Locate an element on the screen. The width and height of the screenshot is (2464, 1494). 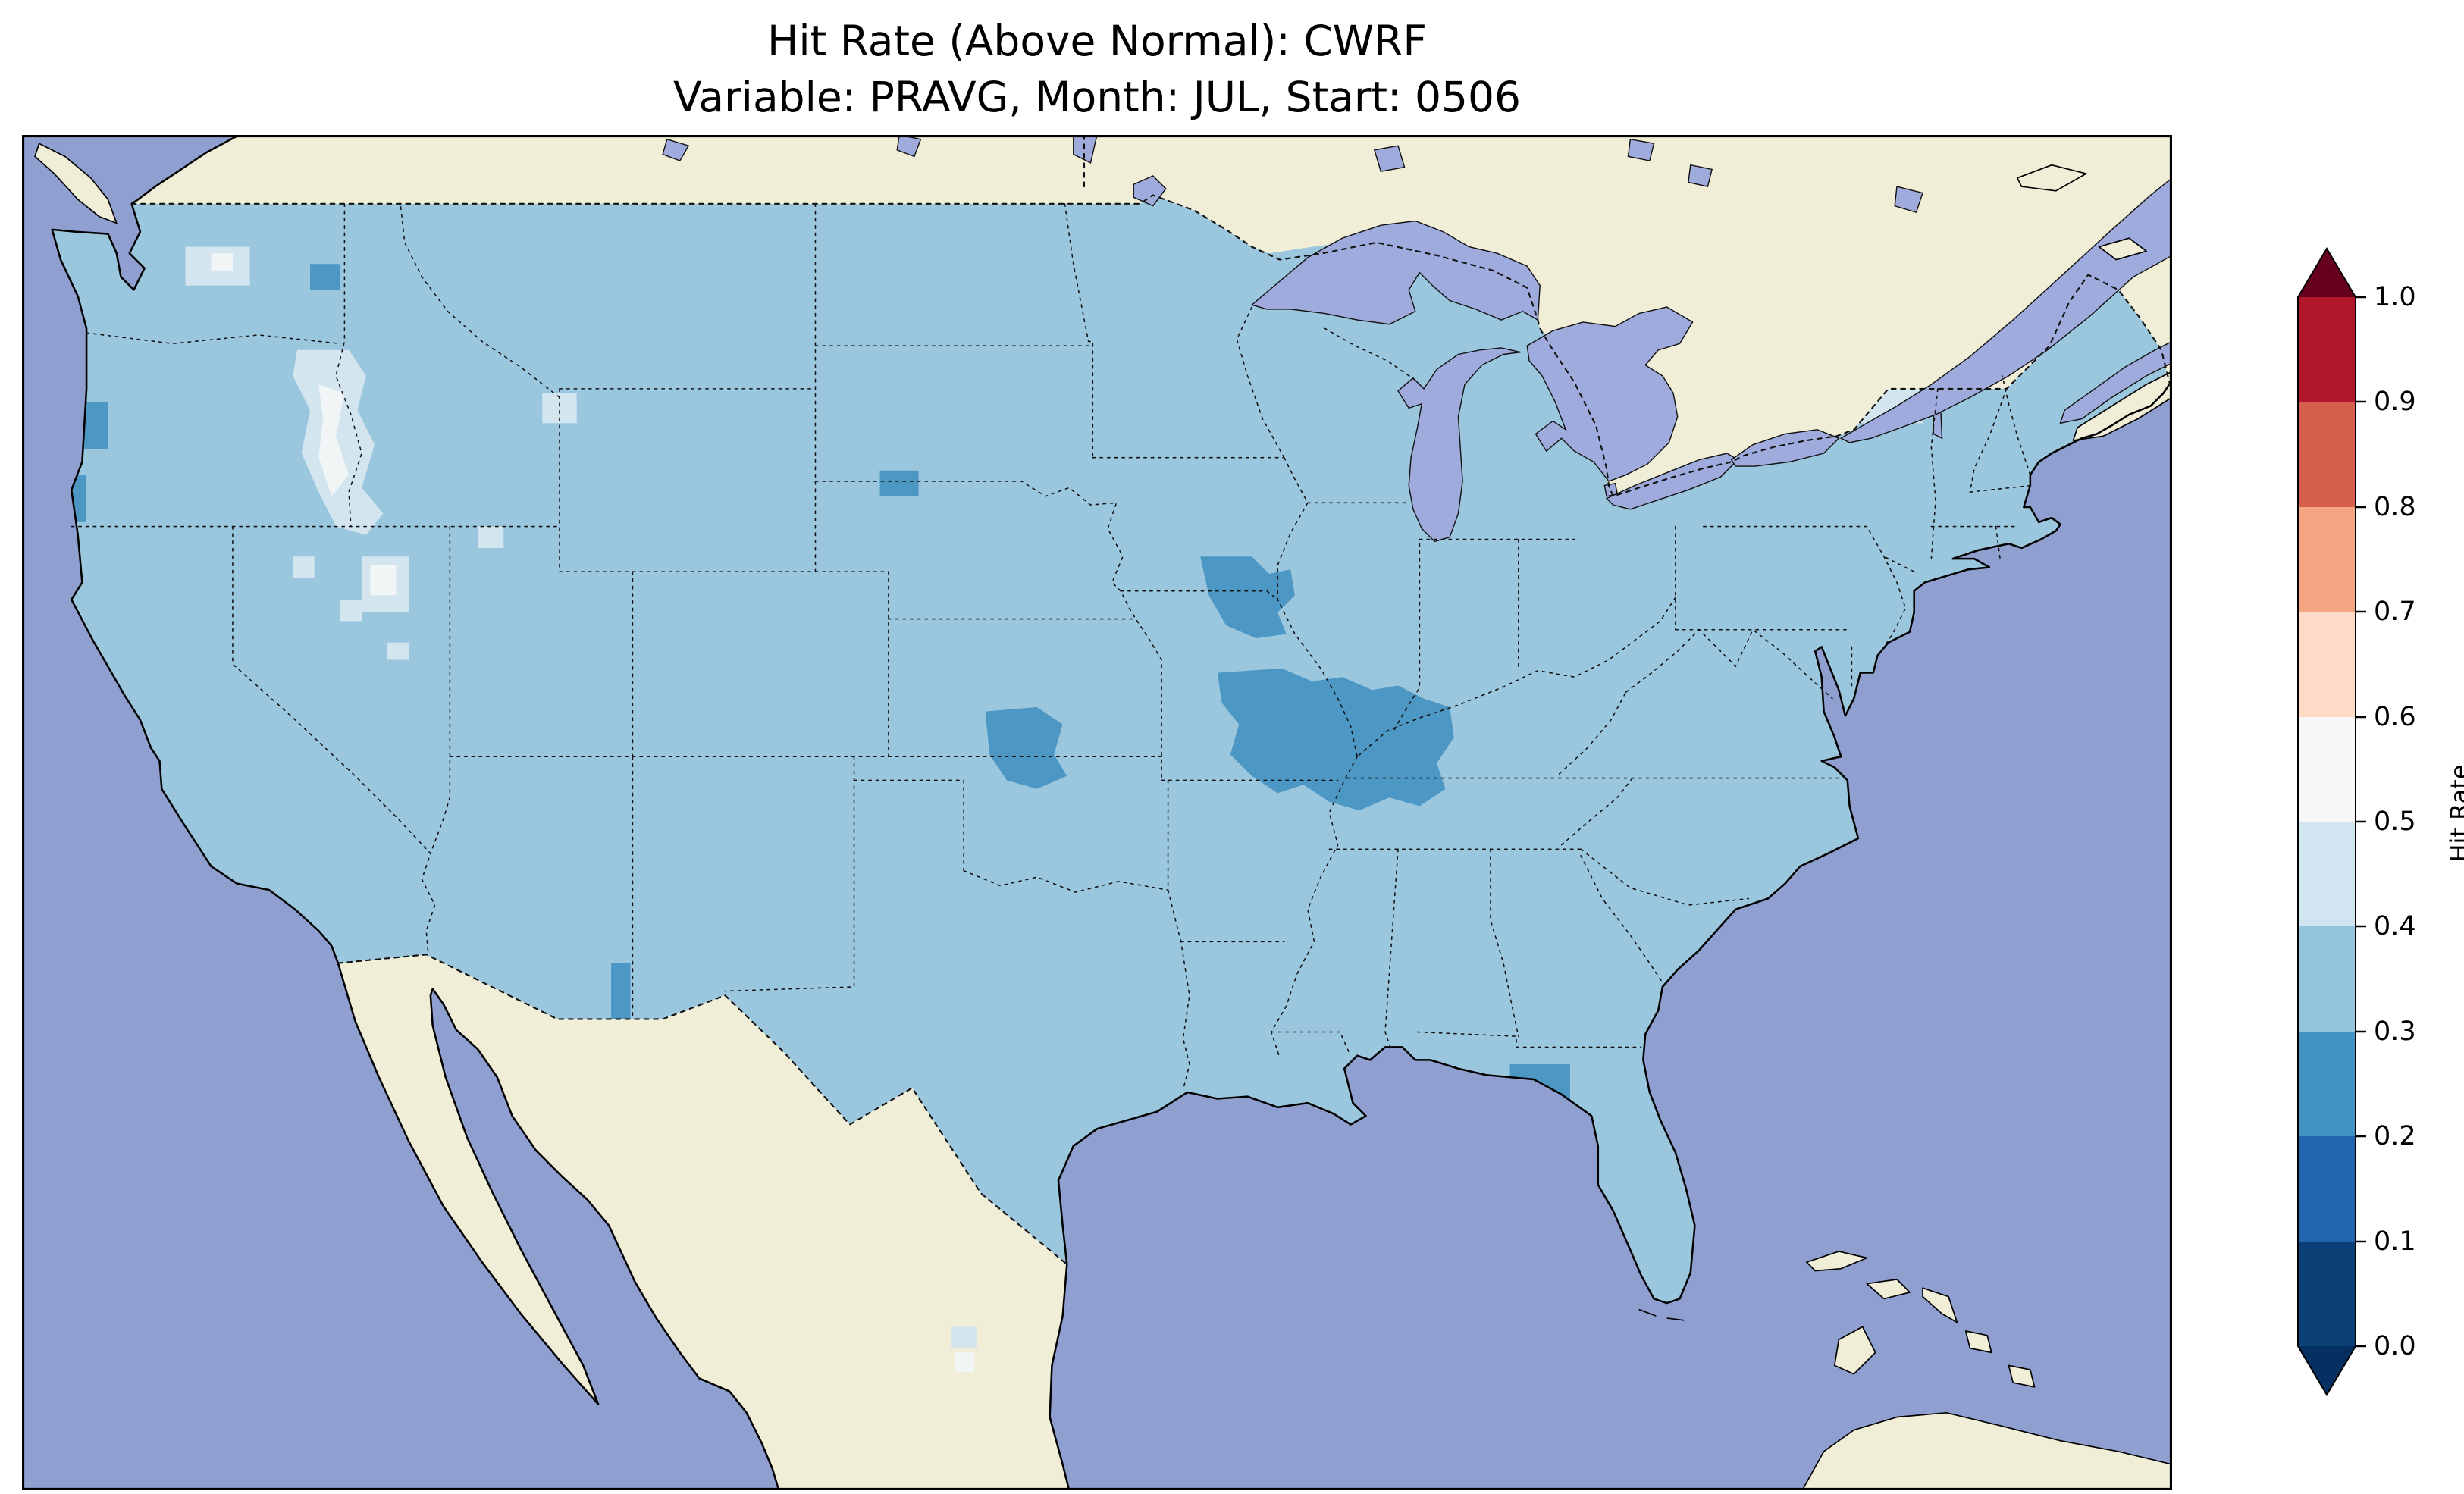
colorbar-over-arrow is located at coordinates (2327, 273).